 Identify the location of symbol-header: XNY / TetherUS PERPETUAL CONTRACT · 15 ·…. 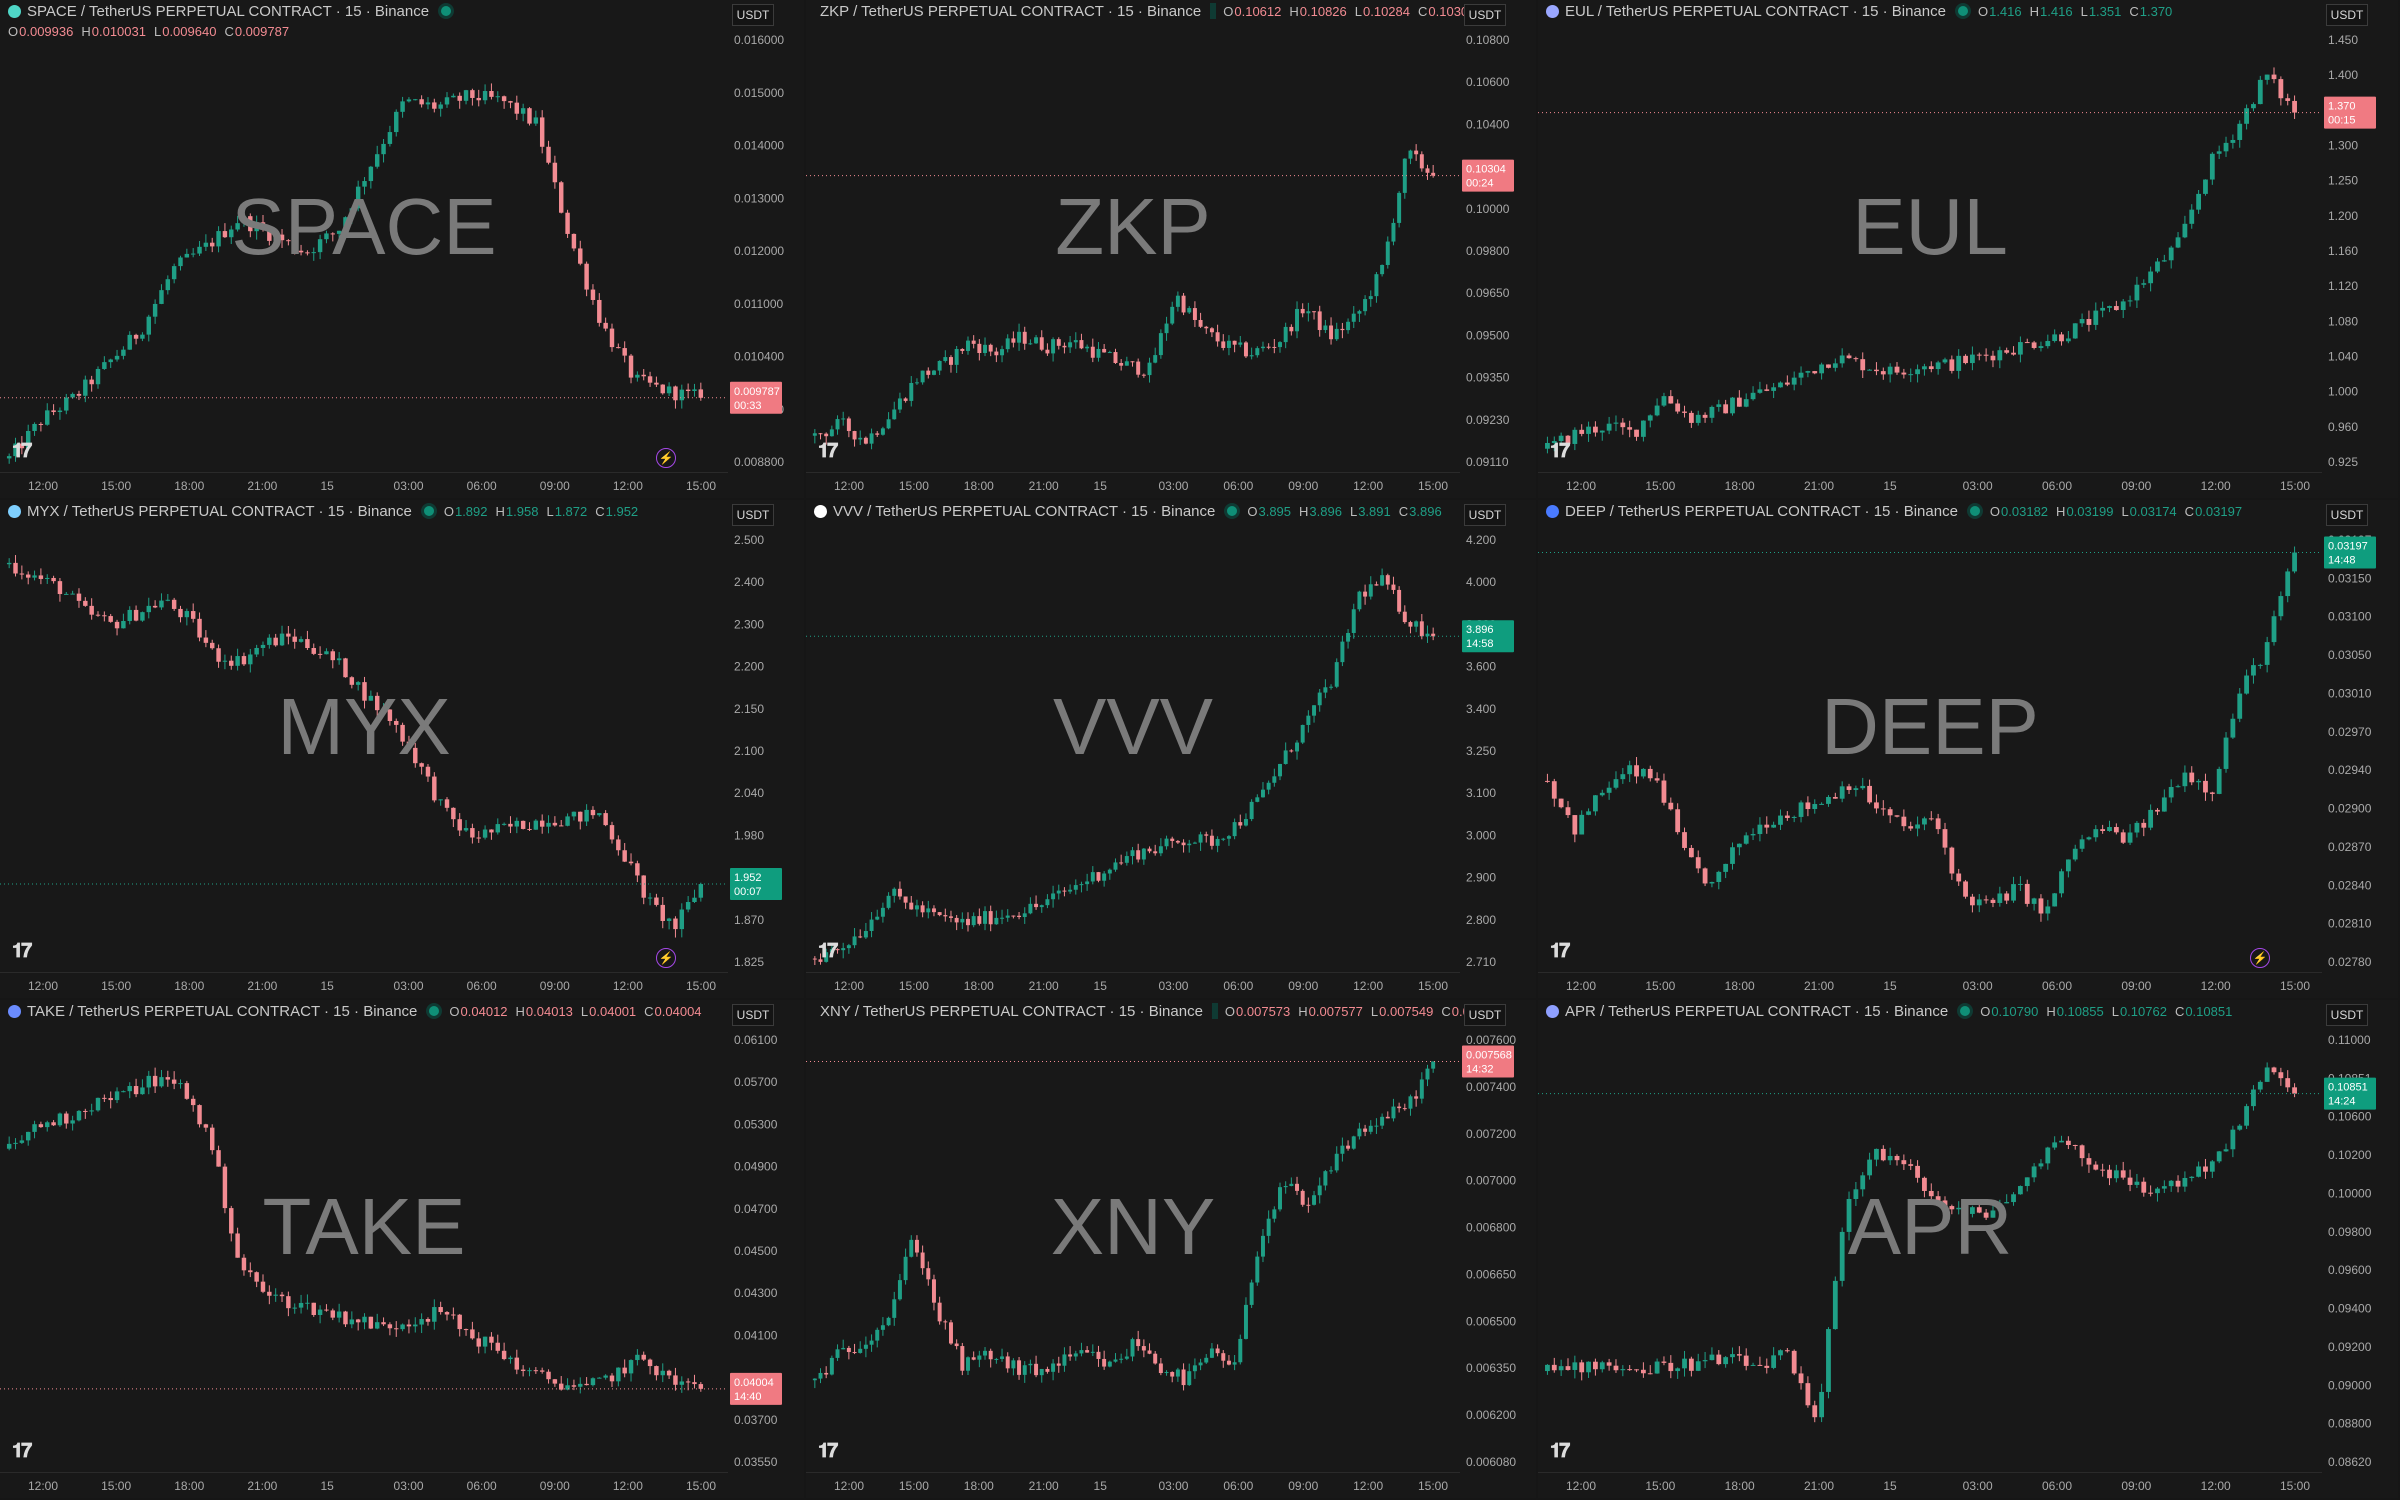
(1156, 1011).